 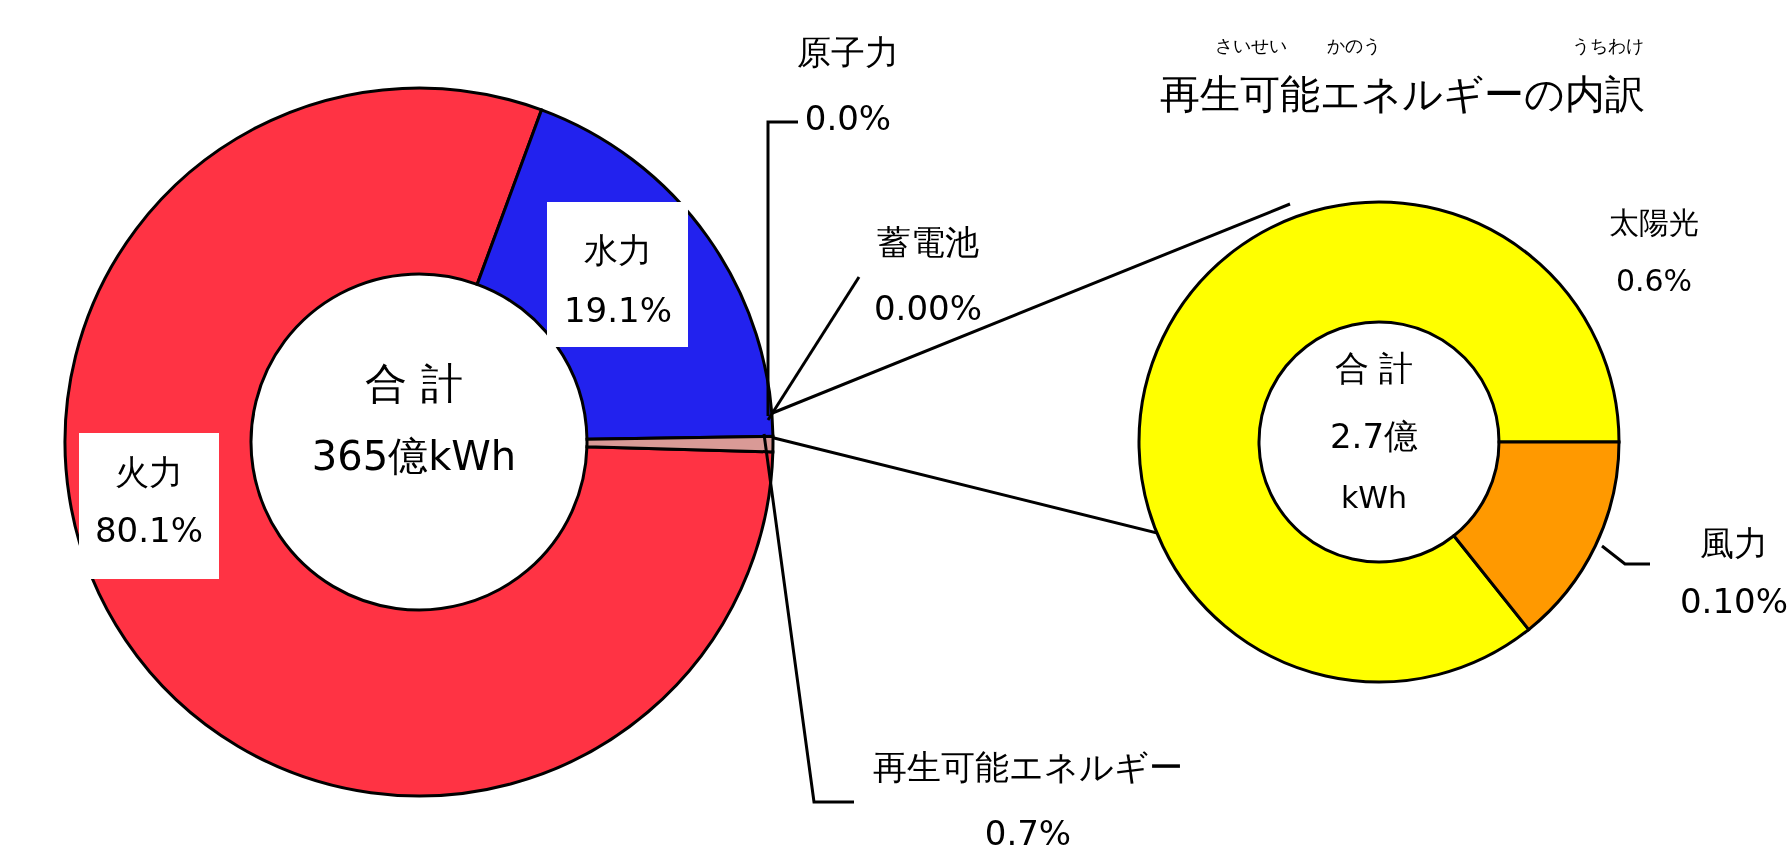 What do you see at coordinates (1028, 829) in the screenshot?
I see `data-label: 0.7%` at bounding box center [1028, 829].